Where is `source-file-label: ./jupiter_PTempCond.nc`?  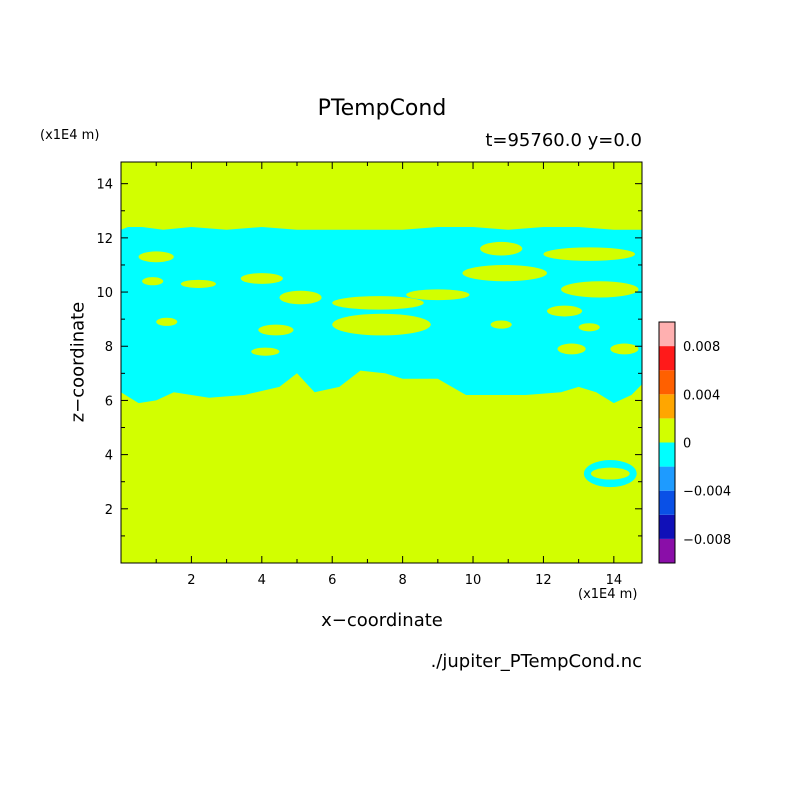 source-file-label: ./jupiter_PTempCond.nc is located at coordinates (536, 661).